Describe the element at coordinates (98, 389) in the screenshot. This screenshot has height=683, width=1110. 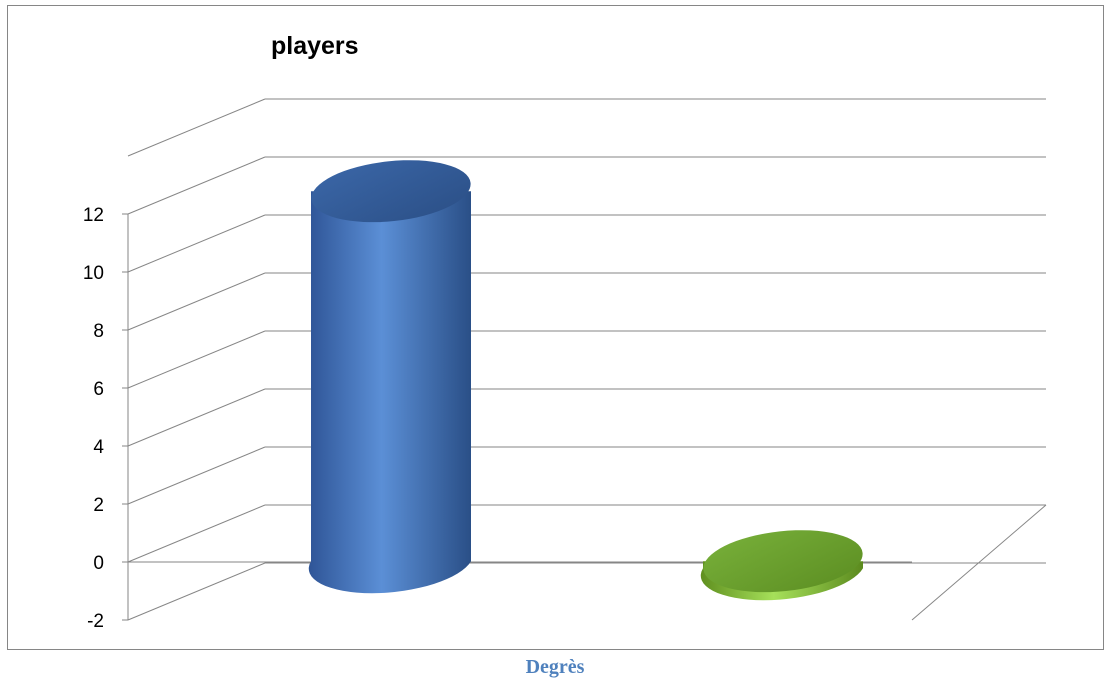
I see `y-tick-label: 6` at that location.